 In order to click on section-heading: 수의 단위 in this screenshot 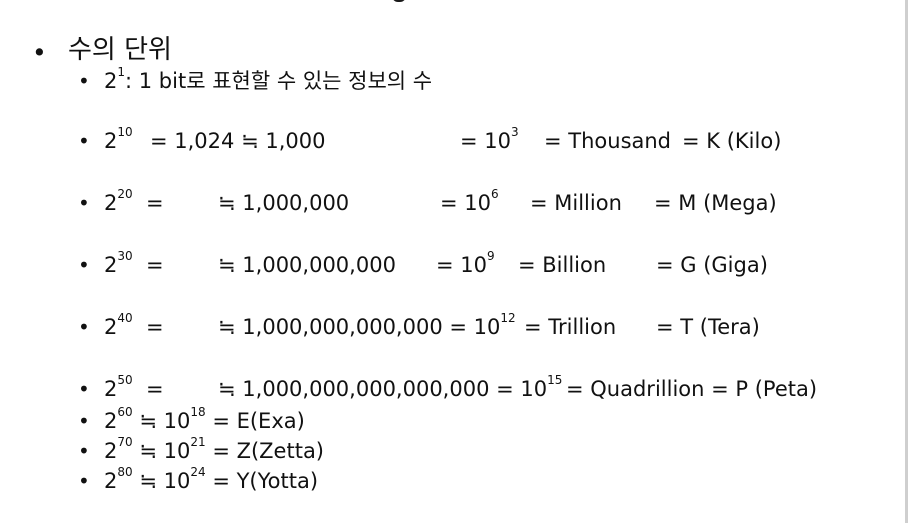, I will do `click(120, 50)`.